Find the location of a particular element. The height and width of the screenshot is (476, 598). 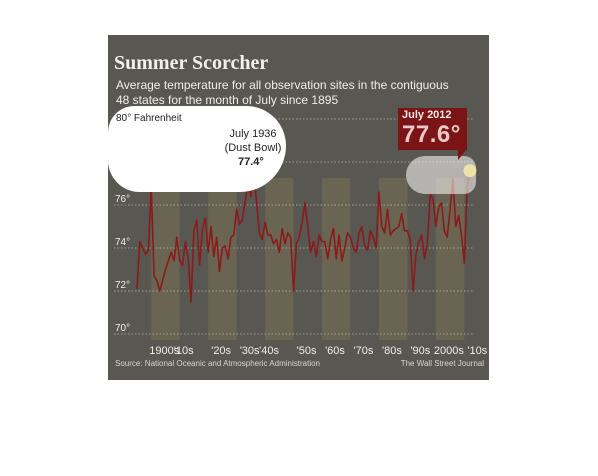

y-tick-label: 74° is located at coordinates (122, 242).